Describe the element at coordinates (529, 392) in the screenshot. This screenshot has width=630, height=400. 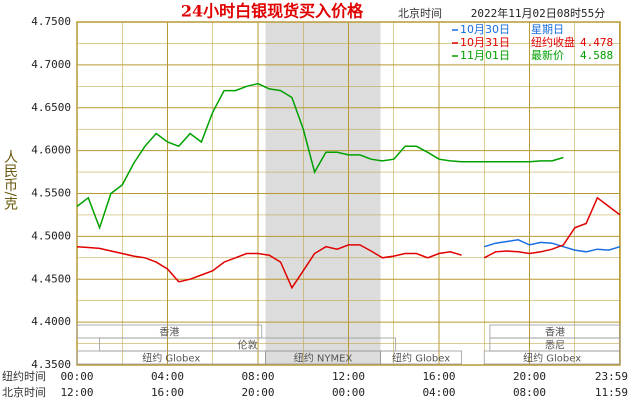
I see `x2-tick-label: 08:00` at that location.